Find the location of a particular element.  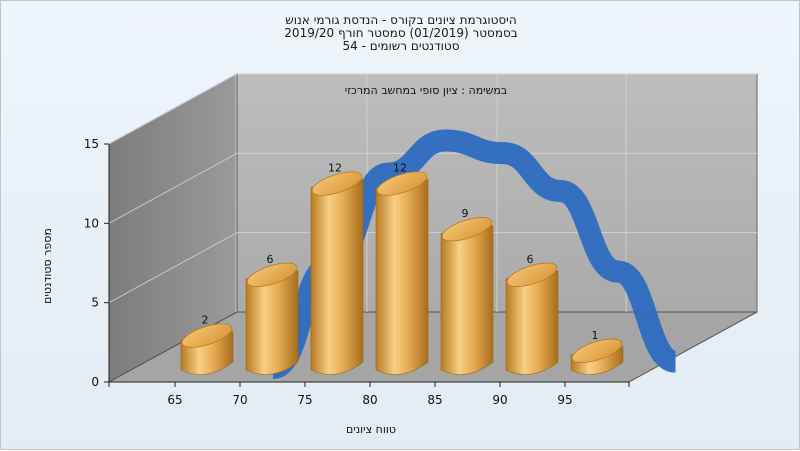

bar-value-label: 1 is located at coordinates (595, 335).